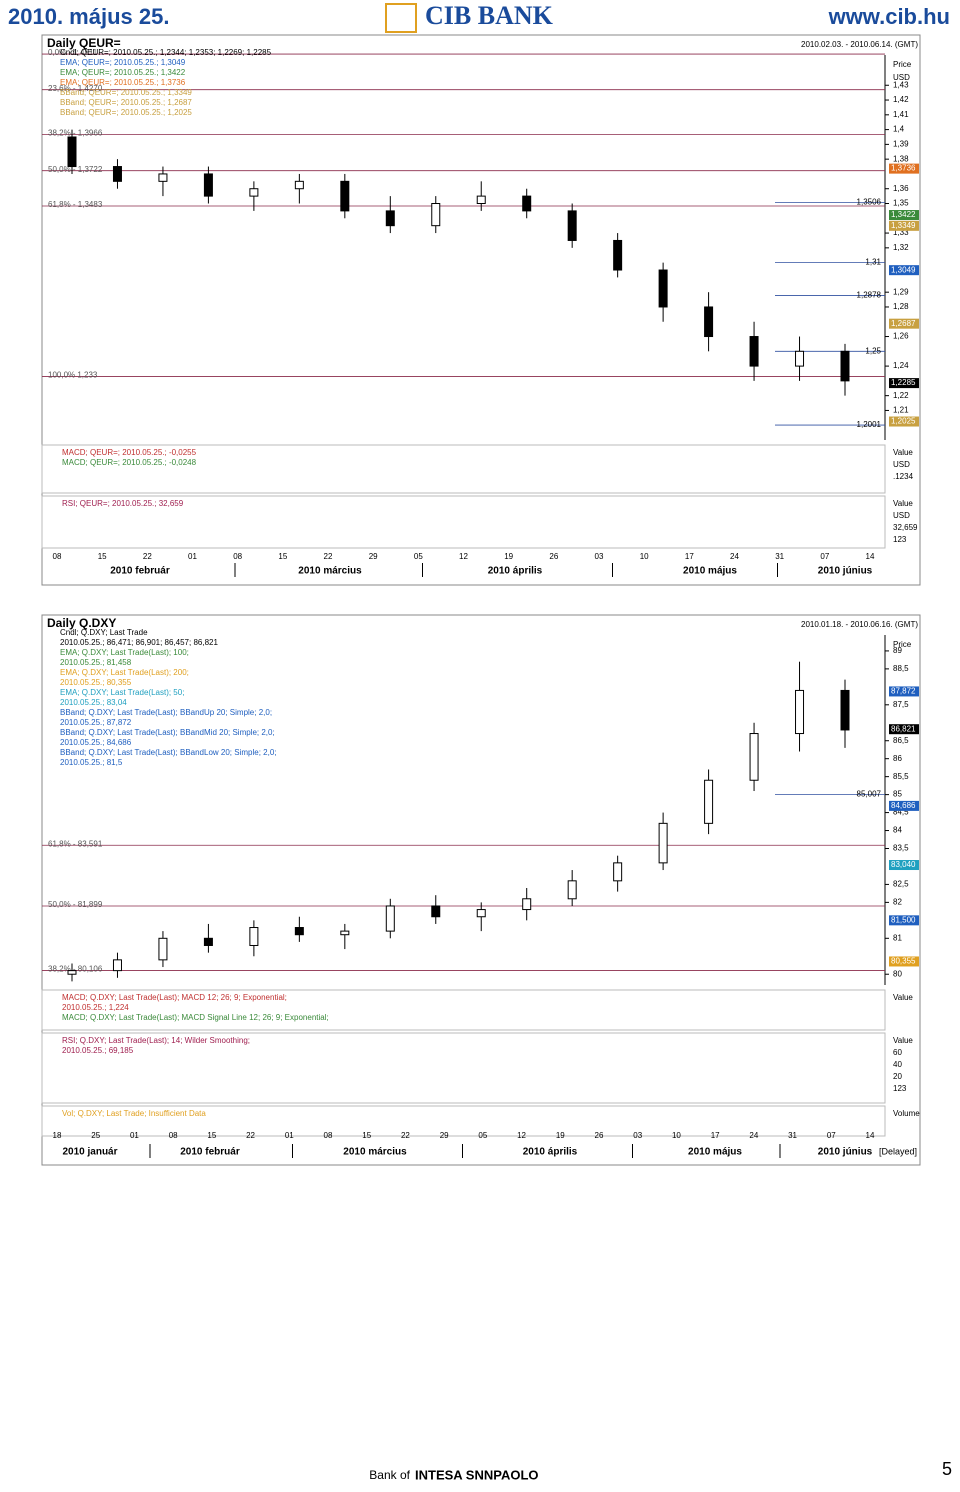 The height and width of the screenshot is (1492, 960). Describe the element at coordinates (870, 1135) in the screenshot. I see `x-tick-label: 14` at that location.